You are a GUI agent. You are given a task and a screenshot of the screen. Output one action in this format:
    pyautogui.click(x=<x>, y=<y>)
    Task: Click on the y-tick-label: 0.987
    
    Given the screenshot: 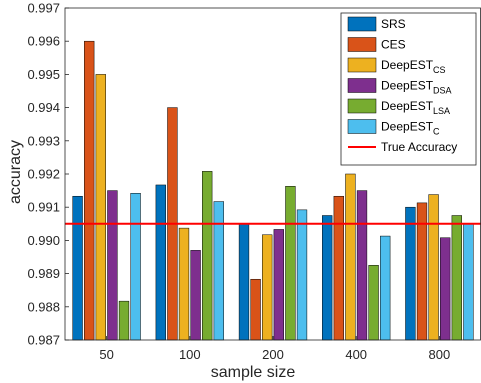 What is the action you would take?
    pyautogui.click(x=43, y=340)
    